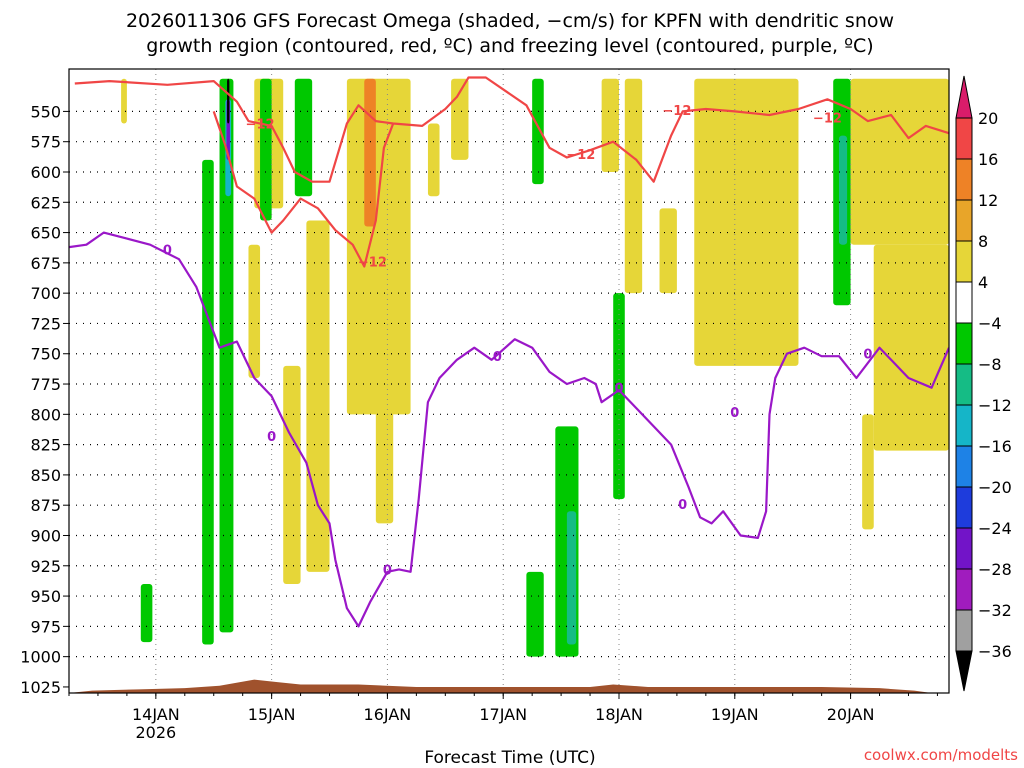 This screenshot has height=768, width=1024. I want to click on colorbar-top-arrow, so click(964, 97).